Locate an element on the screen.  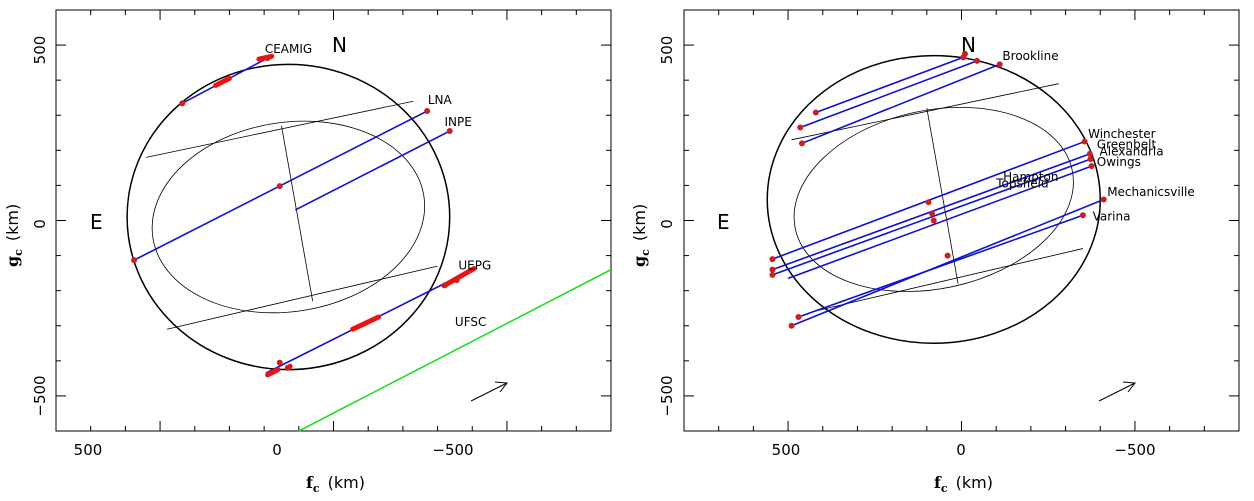
x-tick-label: 0 is located at coordinates (961, 450).